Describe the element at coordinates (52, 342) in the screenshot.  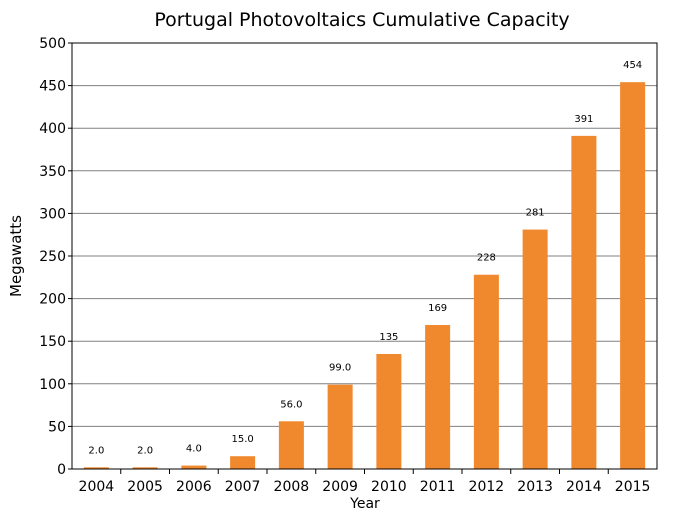
I see `y-tick-label: 150` at that location.